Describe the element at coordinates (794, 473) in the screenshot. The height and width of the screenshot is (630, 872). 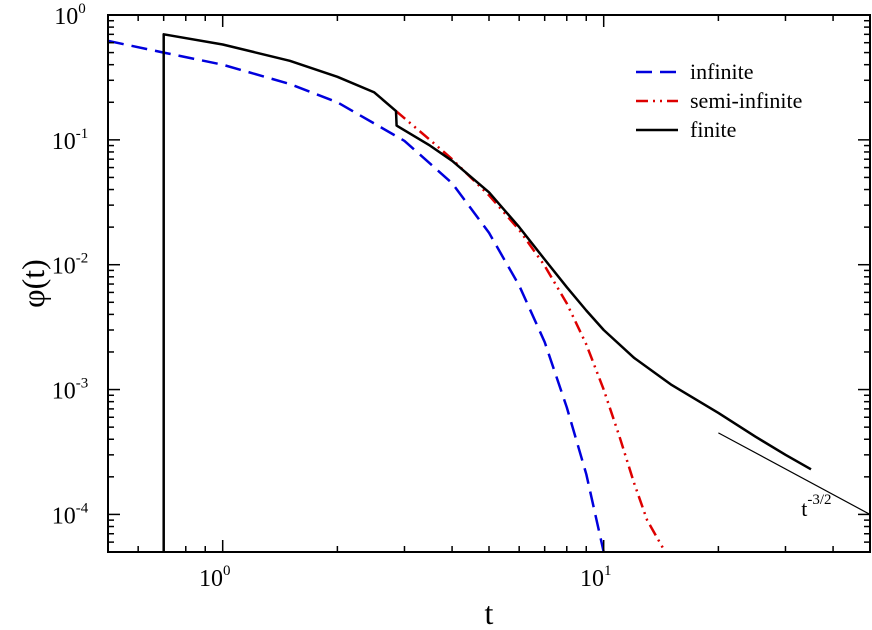
I see `reference-slope-line` at that location.